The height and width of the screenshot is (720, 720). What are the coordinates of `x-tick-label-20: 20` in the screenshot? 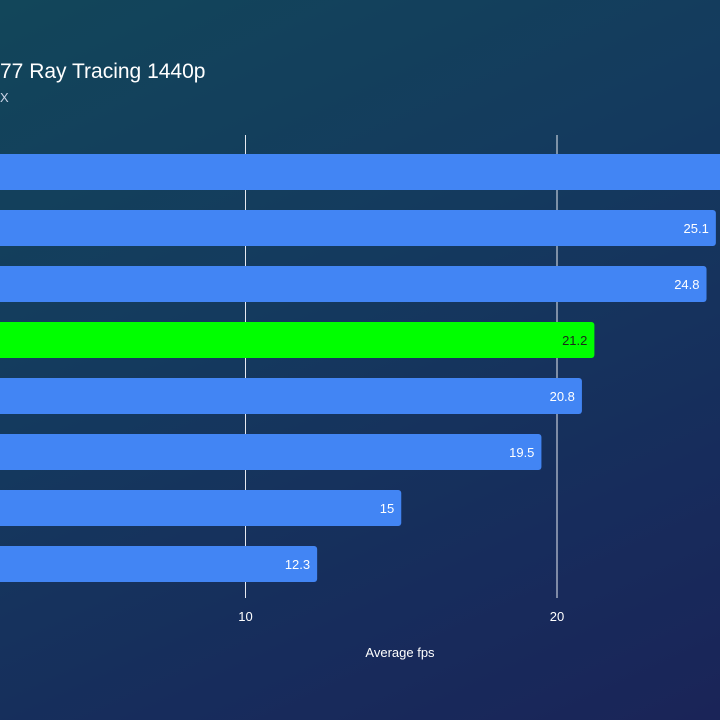 It's located at (557, 616).